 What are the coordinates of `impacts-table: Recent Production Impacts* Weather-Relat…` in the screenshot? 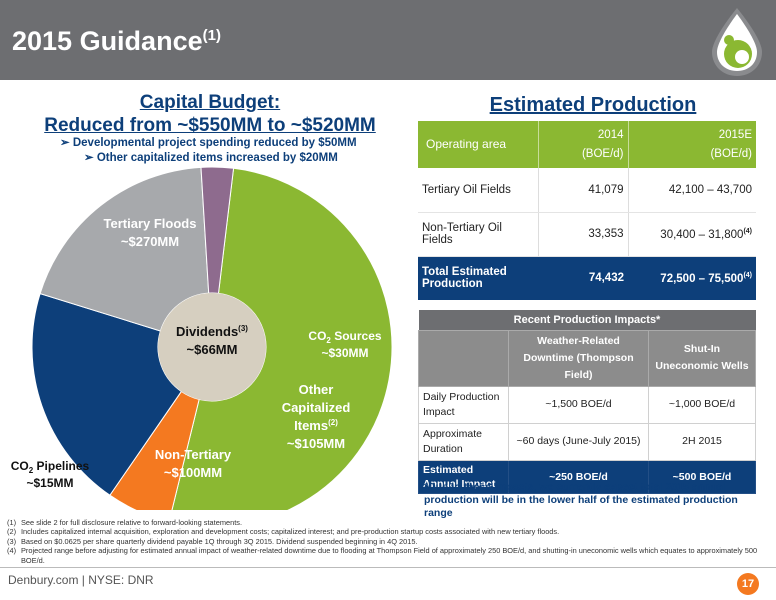 It's located at (587, 402).